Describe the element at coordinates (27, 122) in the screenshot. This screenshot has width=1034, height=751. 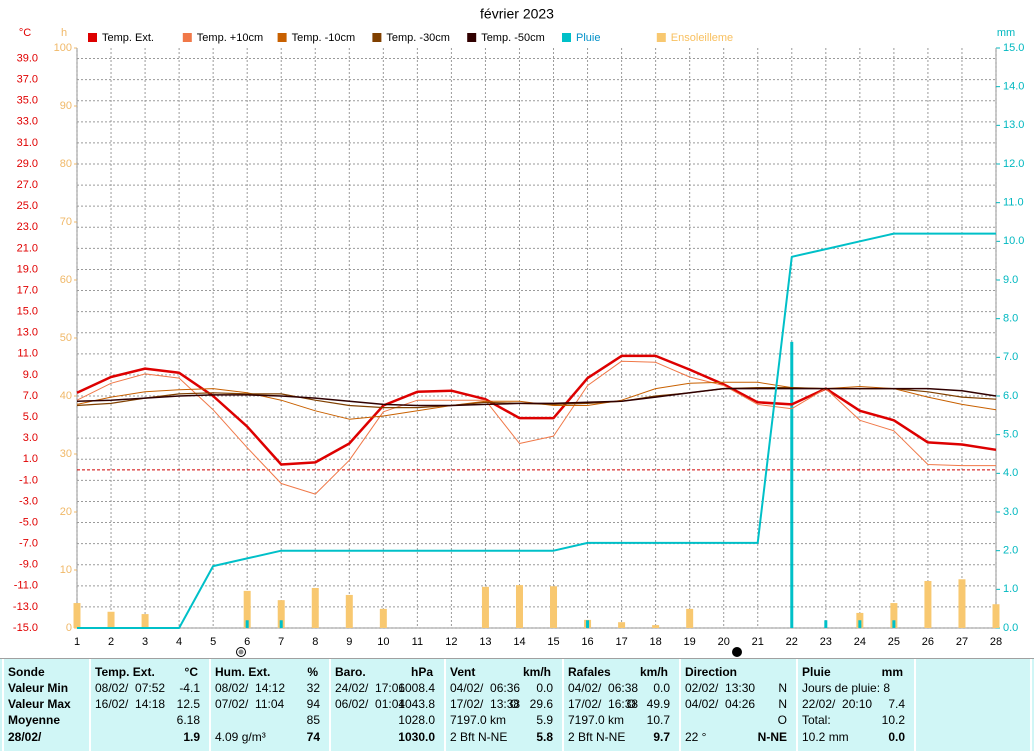
I see `y-tick-label: 33.0` at that location.